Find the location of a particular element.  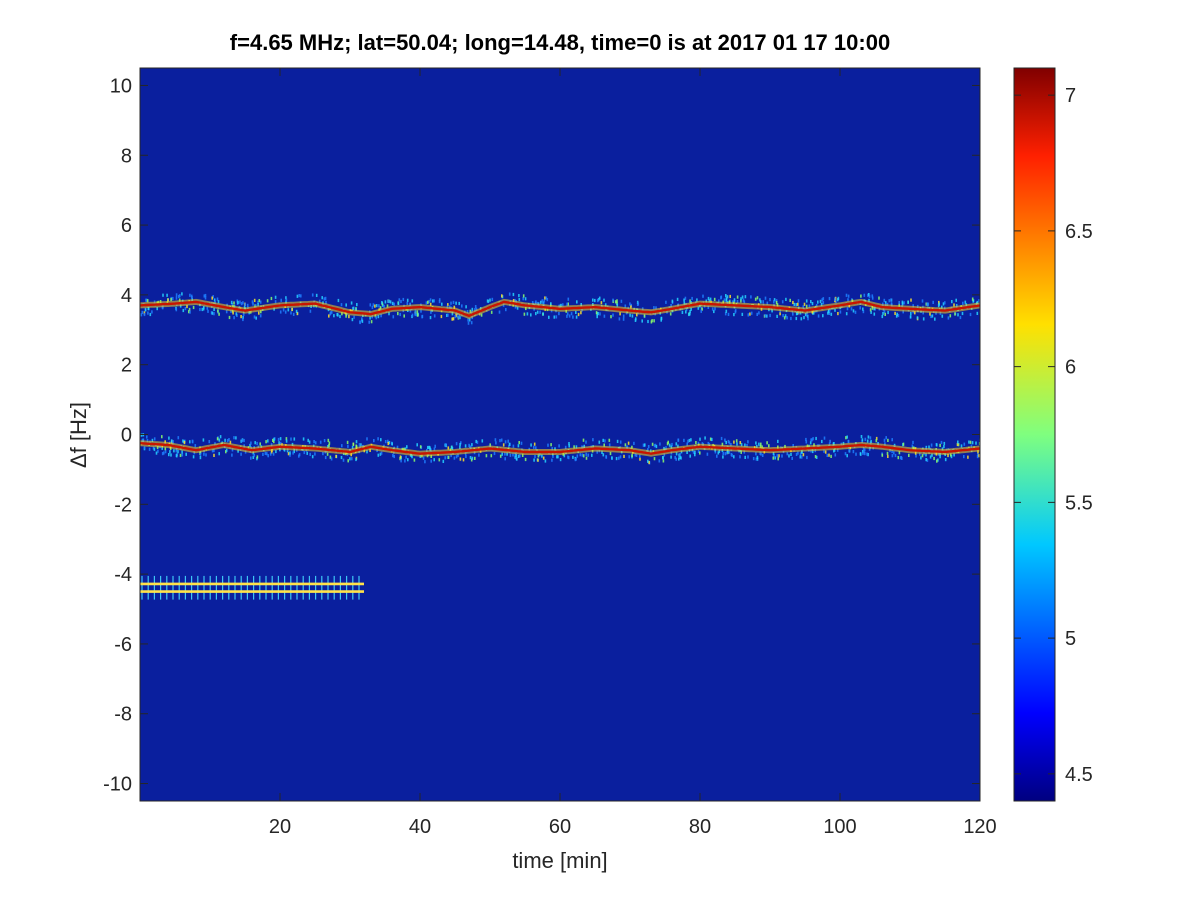

y-tick-label: -8 is located at coordinates (123, 715).